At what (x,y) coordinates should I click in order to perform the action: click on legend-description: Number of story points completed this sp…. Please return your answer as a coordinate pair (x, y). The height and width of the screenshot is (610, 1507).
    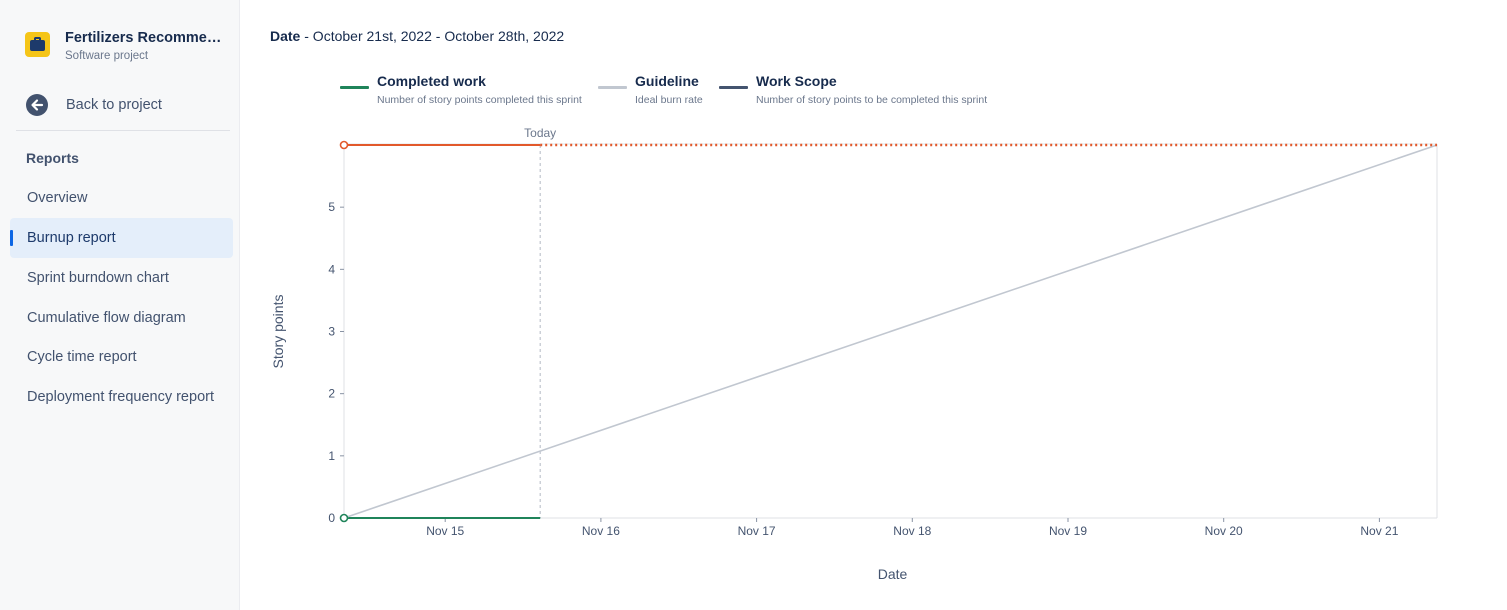
    Looking at the image, I should click on (479, 100).